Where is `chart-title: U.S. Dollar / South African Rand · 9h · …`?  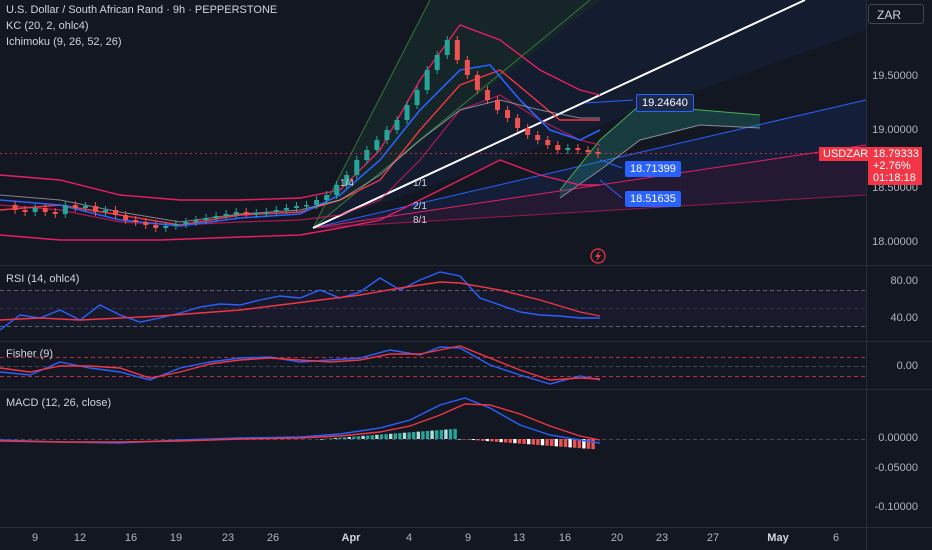 chart-title: U.S. Dollar / South African Rand · 9h · … is located at coordinates (142, 10).